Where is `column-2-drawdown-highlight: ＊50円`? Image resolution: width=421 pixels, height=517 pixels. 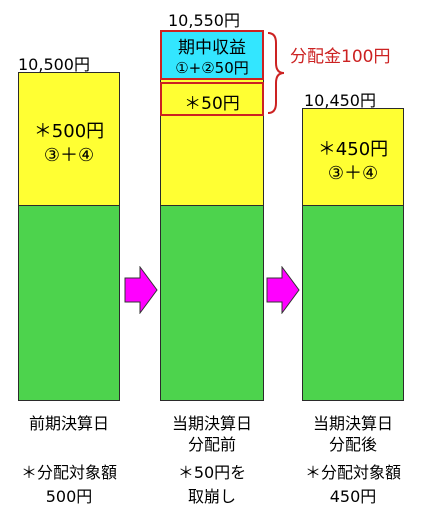
column-2-drawdown-highlight: ＊50円 is located at coordinates (212, 99).